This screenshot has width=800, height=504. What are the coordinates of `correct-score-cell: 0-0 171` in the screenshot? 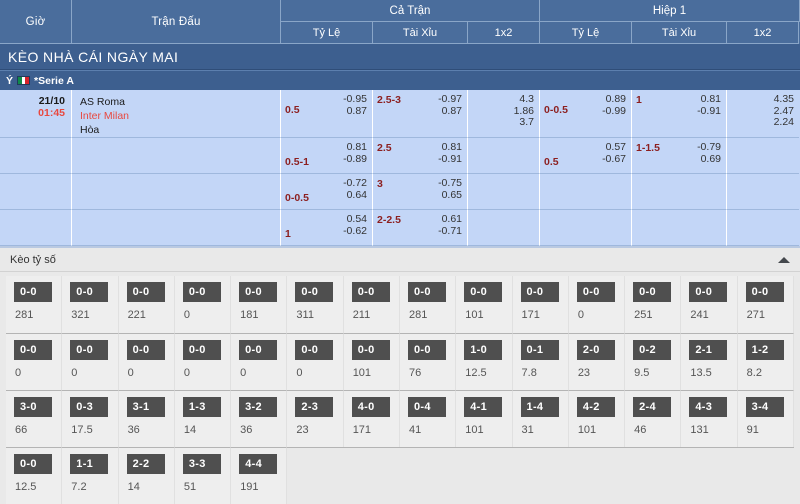 It's located at (540, 304).